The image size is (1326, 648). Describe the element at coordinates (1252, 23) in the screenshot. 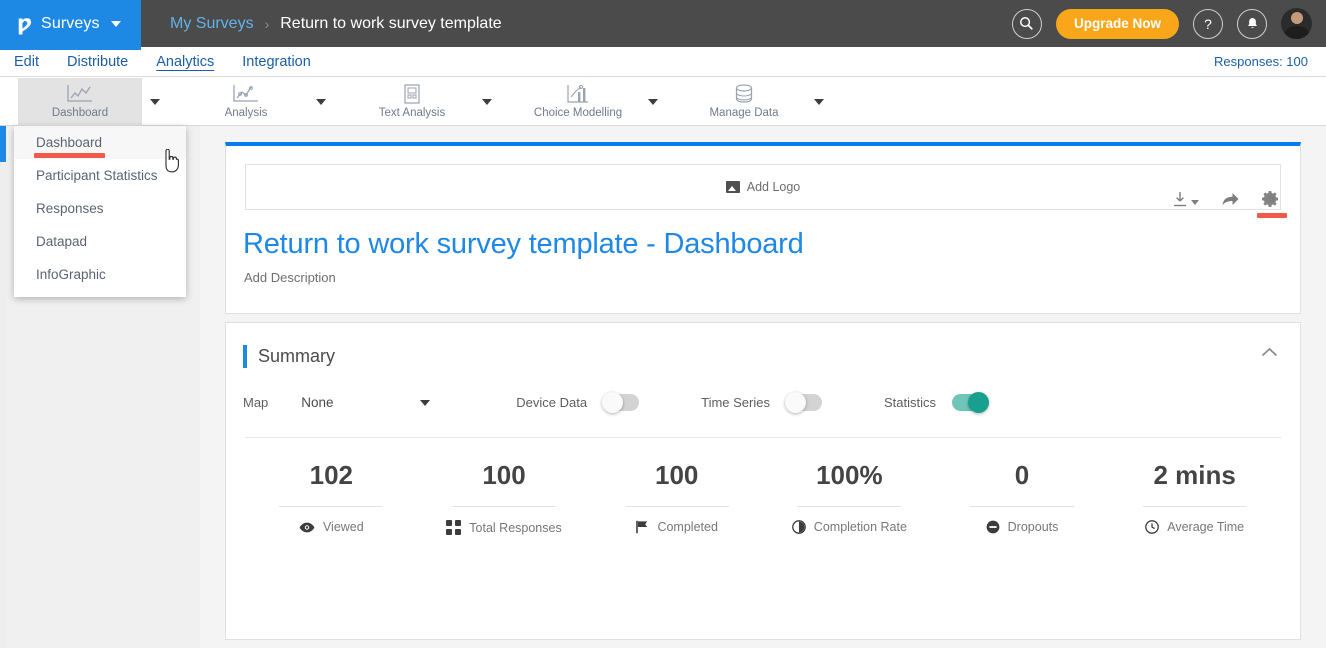

I see `notifications-bell-icon` at that location.